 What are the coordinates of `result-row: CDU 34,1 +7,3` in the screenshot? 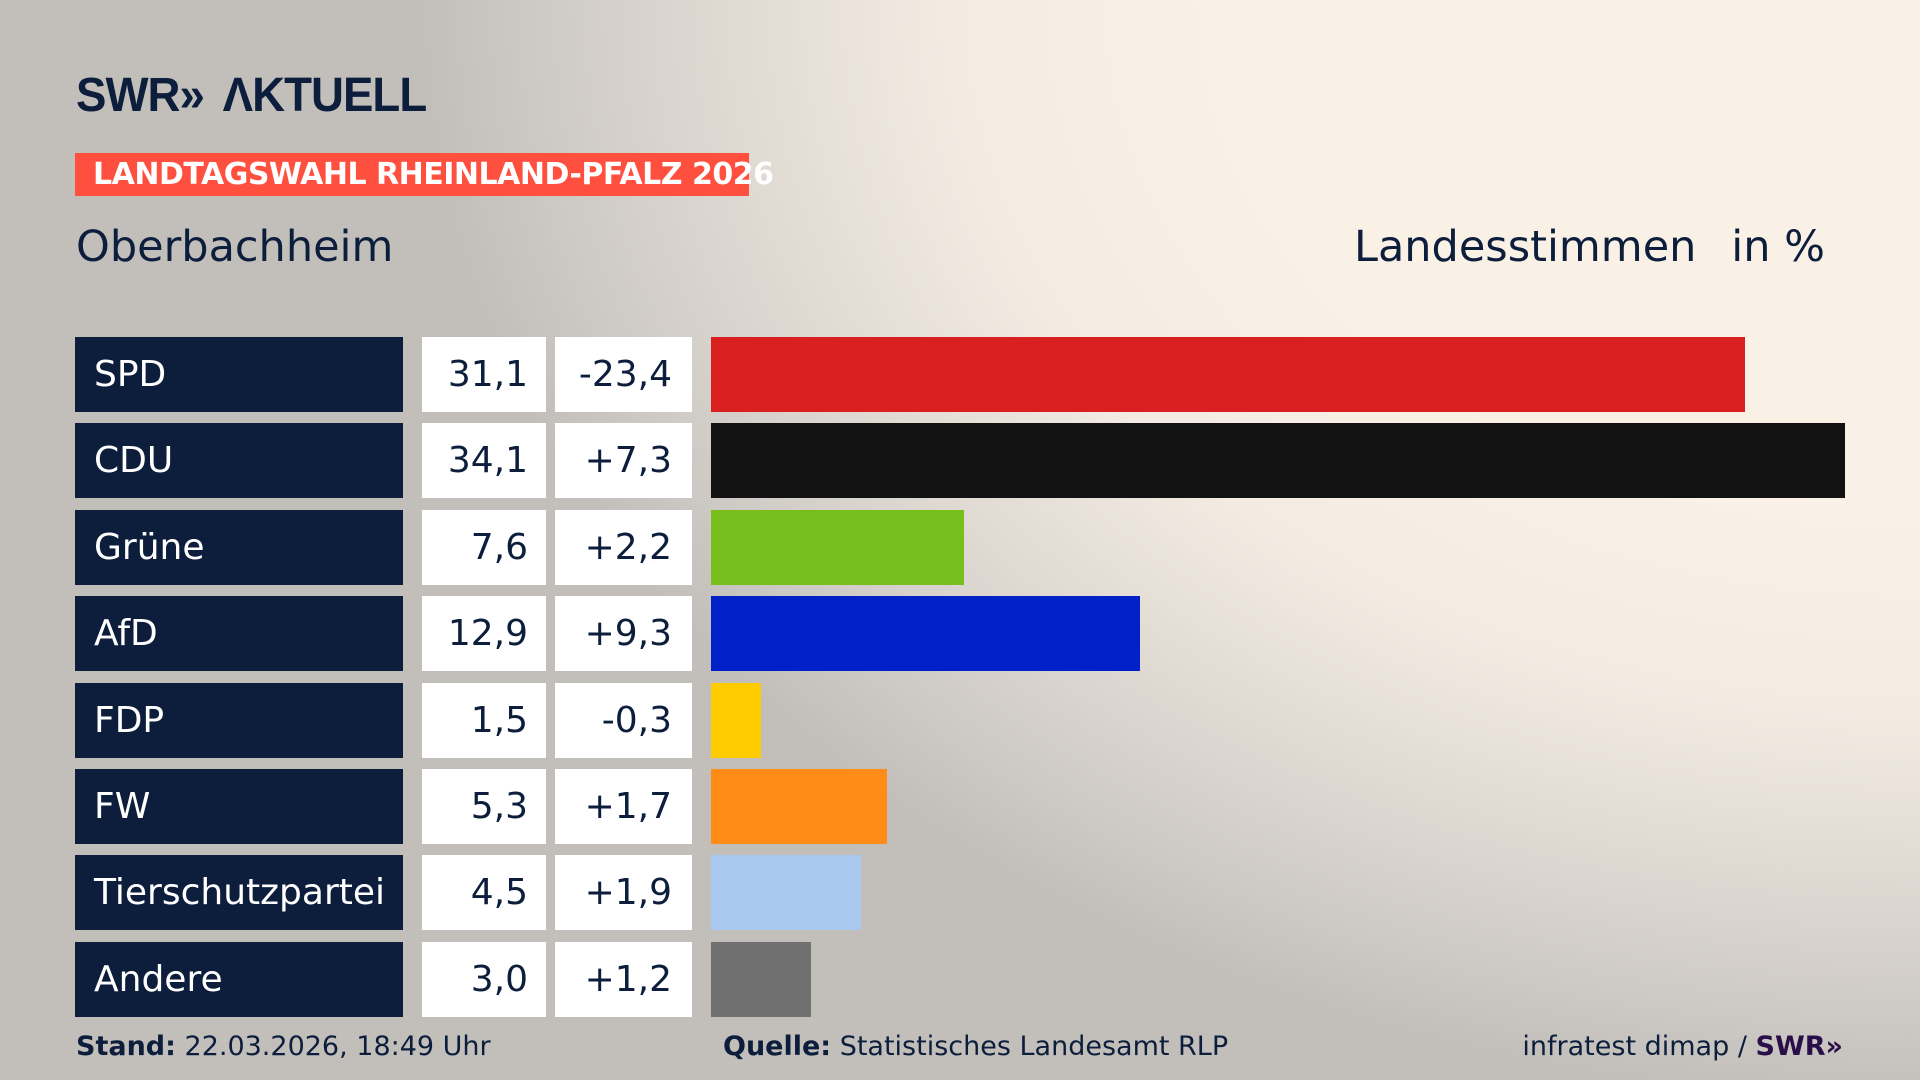 It's located at (960, 461).